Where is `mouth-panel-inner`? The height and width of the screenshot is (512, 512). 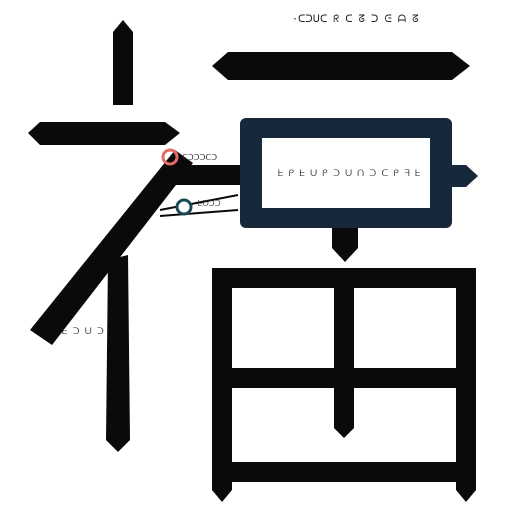 mouth-panel-inner is located at coordinates (346, 173).